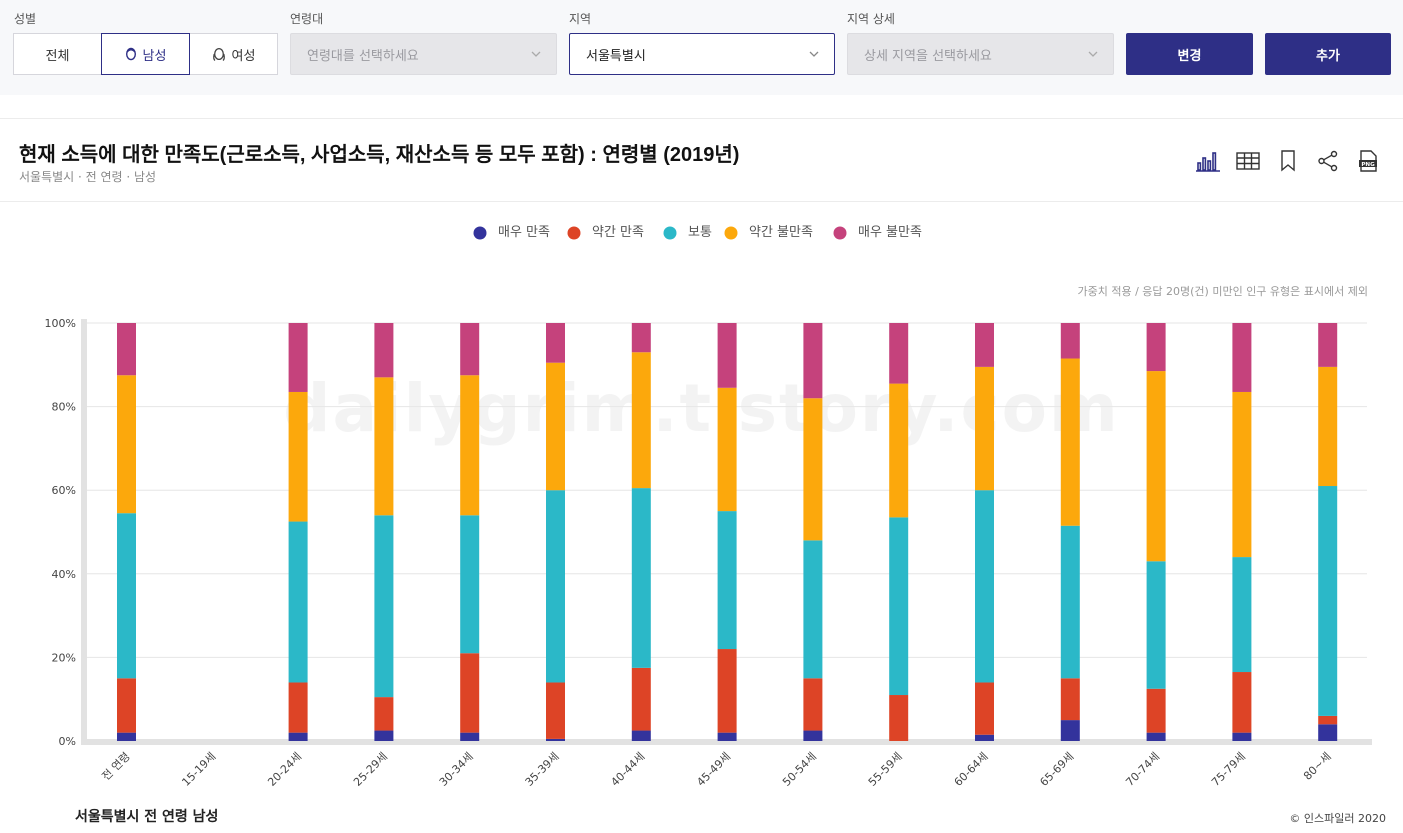 The height and width of the screenshot is (833, 1403). Describe the element at coordinates (1368, 161) in the screenshot. I see `png-download-icon: PNG` at that location.